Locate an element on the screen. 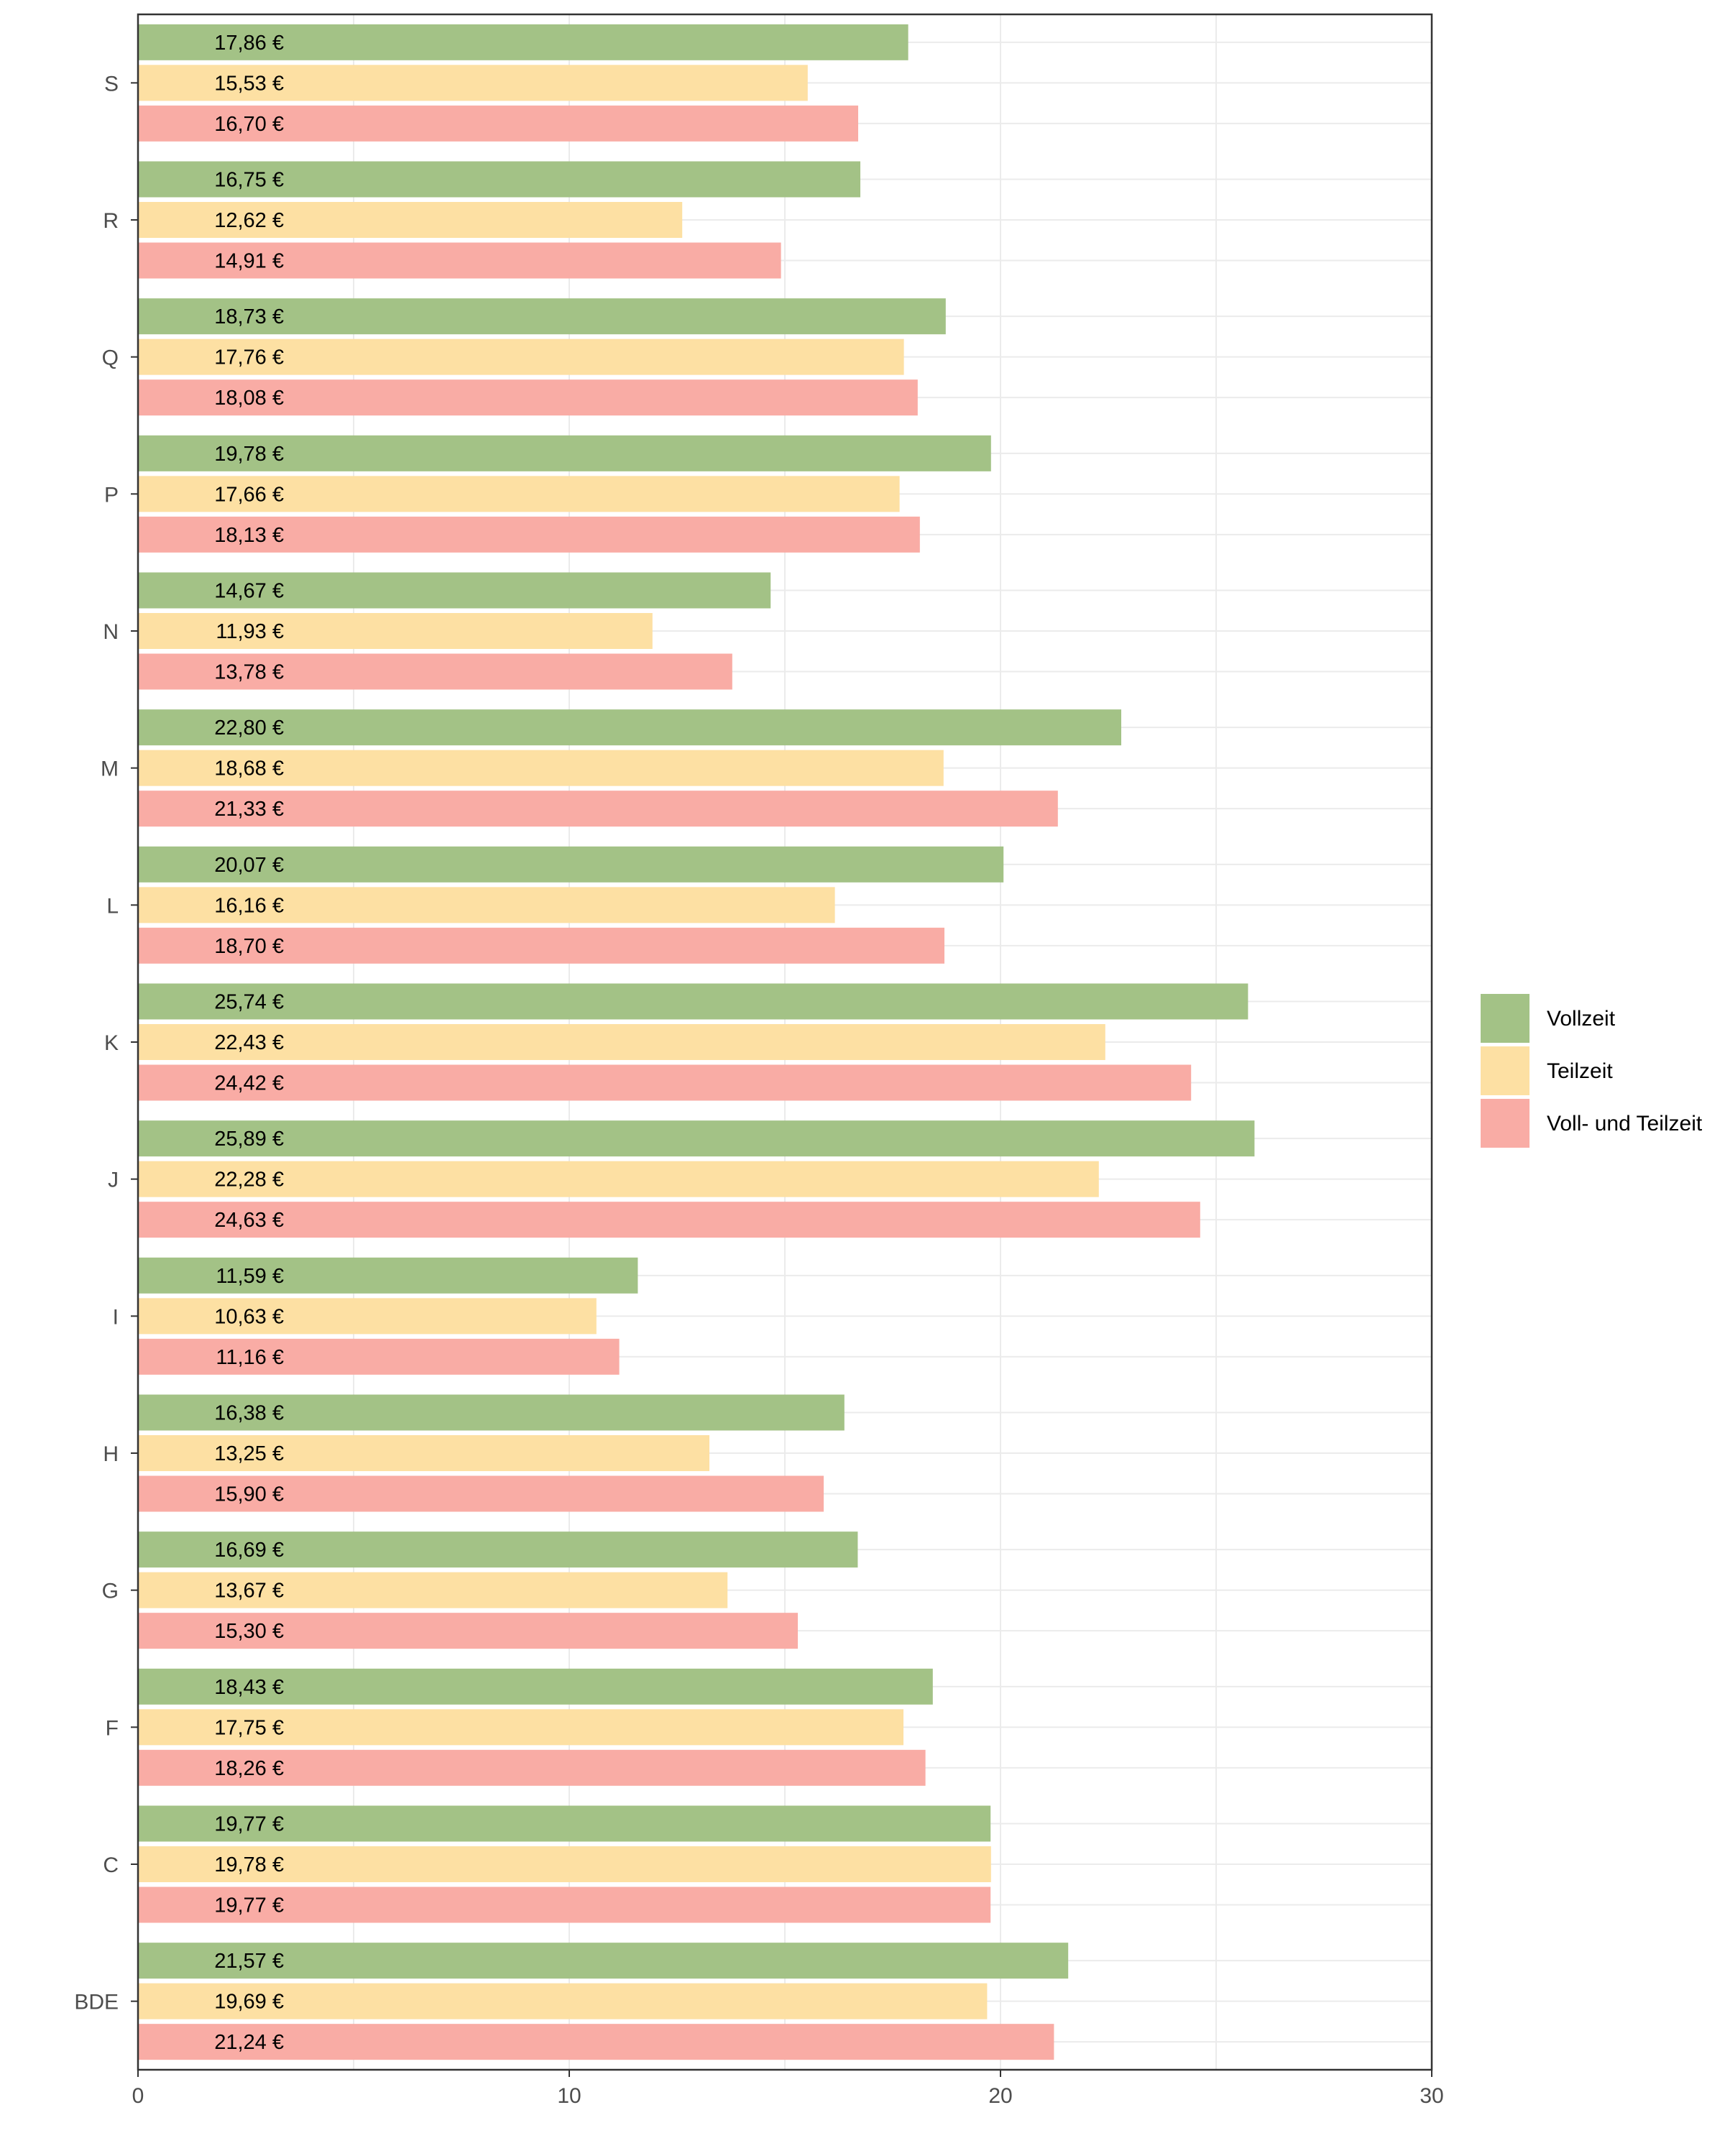  x-tick-label: 10 is located at coordinates (569, 2096).